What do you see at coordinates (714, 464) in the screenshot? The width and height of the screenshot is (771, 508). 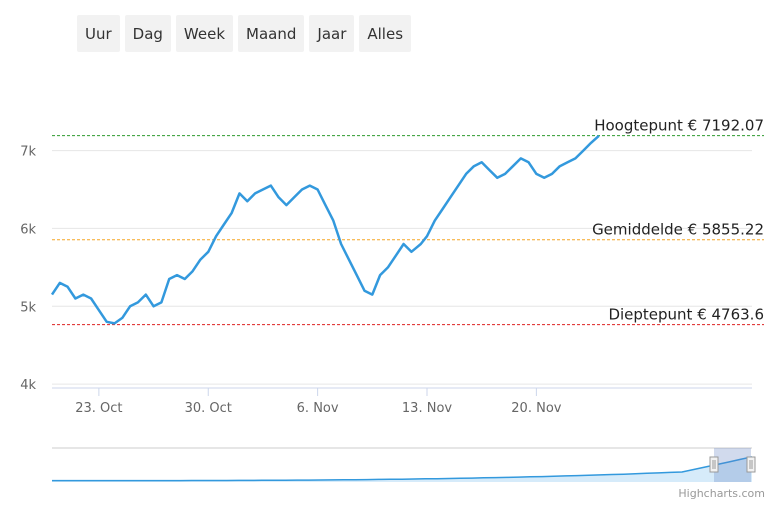 I see `navigator-left-handle` at bounding box center [714, 464].